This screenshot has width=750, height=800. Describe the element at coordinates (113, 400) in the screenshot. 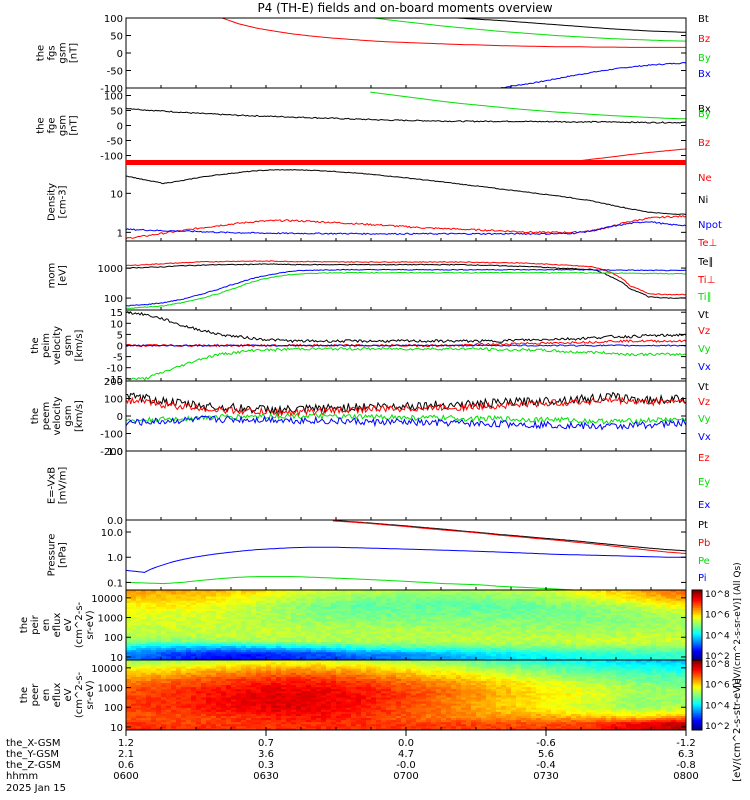

I see `y-tick-label: 100` at that location.